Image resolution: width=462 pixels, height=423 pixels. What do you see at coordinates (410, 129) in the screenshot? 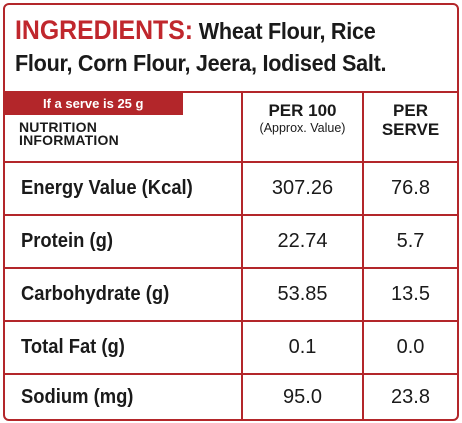
I see `per-serve-line2: SERVE` at bounding box center [410, 129].